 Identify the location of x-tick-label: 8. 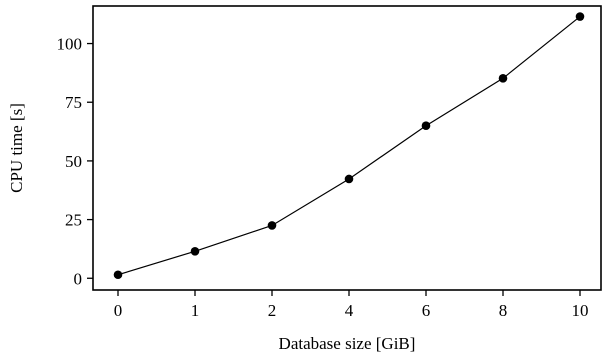
(503, 310).